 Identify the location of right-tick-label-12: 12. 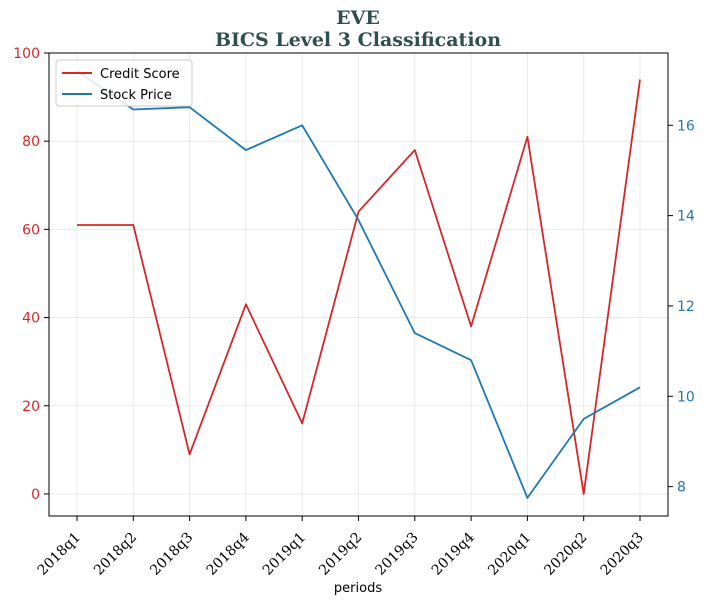
(686, 307).